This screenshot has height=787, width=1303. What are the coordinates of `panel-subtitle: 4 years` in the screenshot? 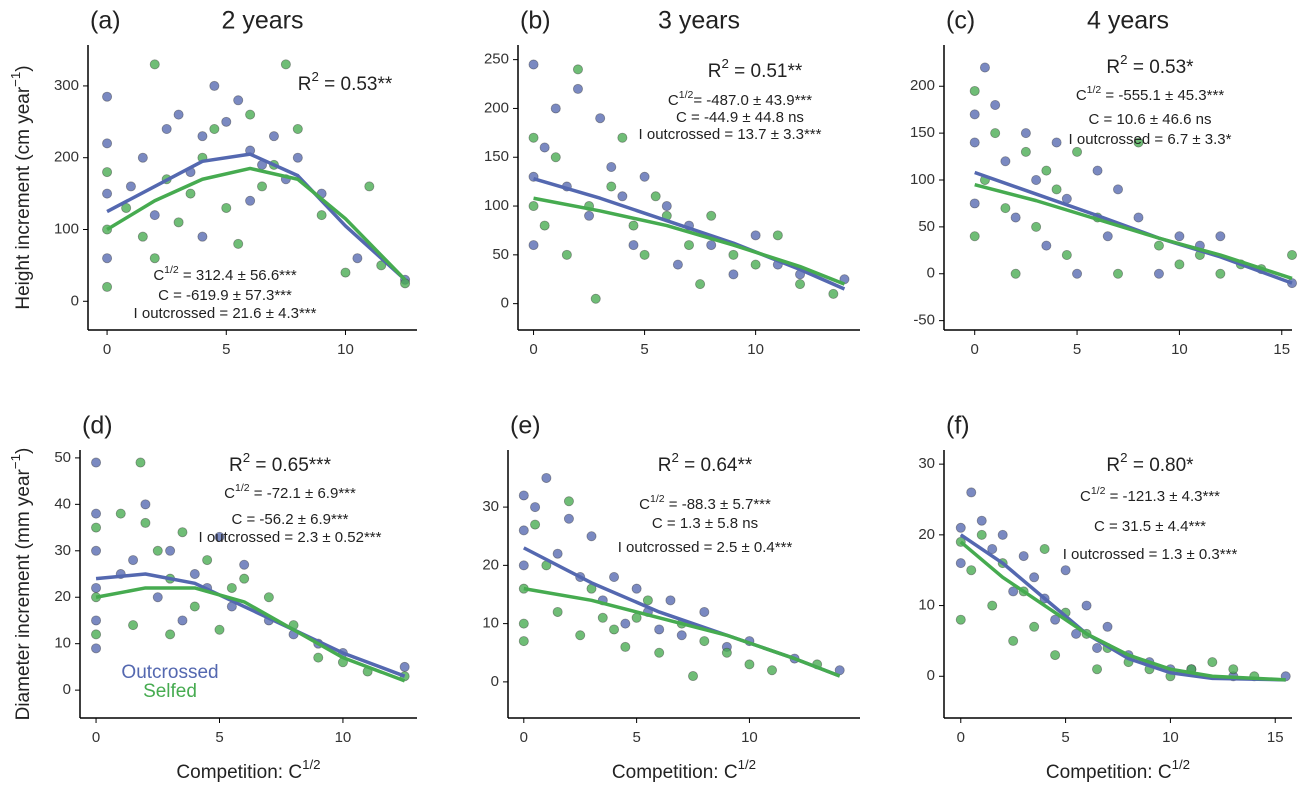 It's located at (1128, 21).